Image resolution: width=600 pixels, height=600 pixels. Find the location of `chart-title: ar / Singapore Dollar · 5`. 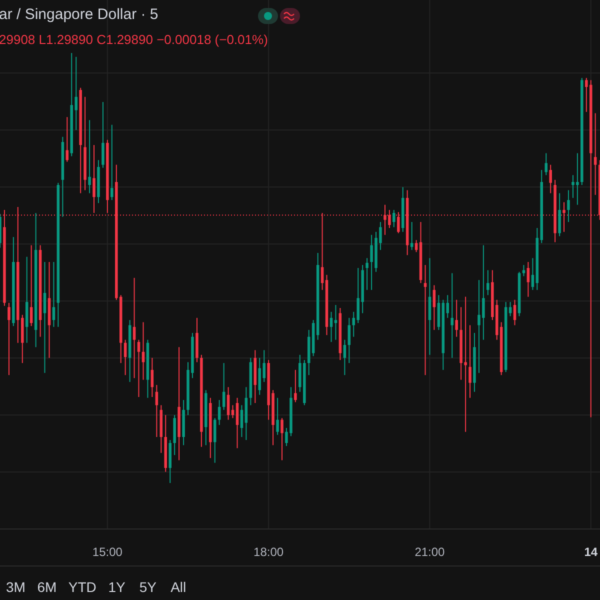

chart-title: ar / Singapore Dollar · 5 is located at coordinates (79, 14).